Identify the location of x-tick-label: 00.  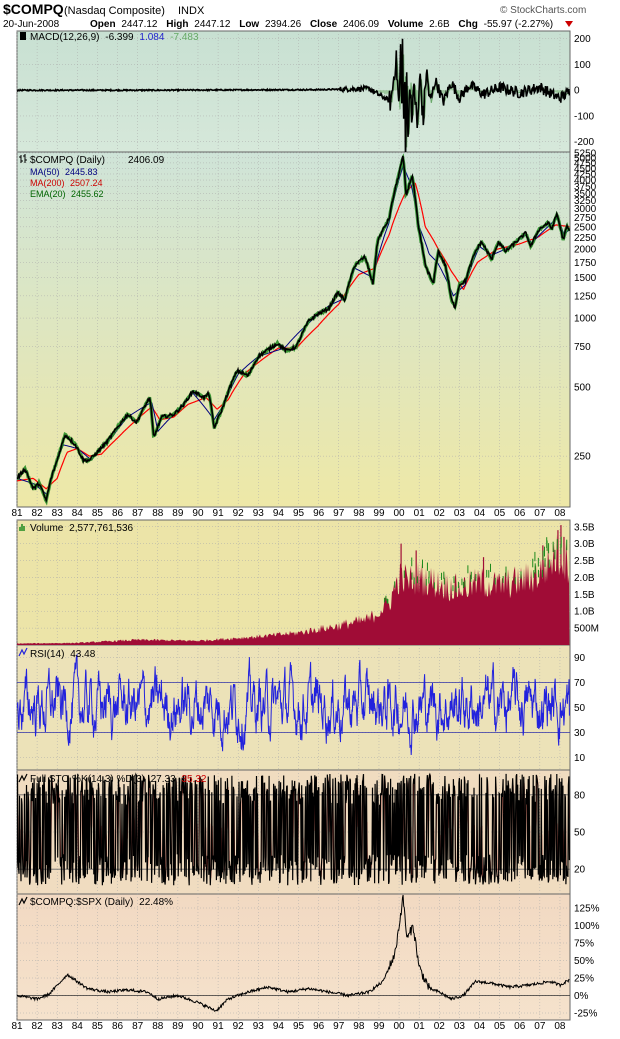
(400, 1026).